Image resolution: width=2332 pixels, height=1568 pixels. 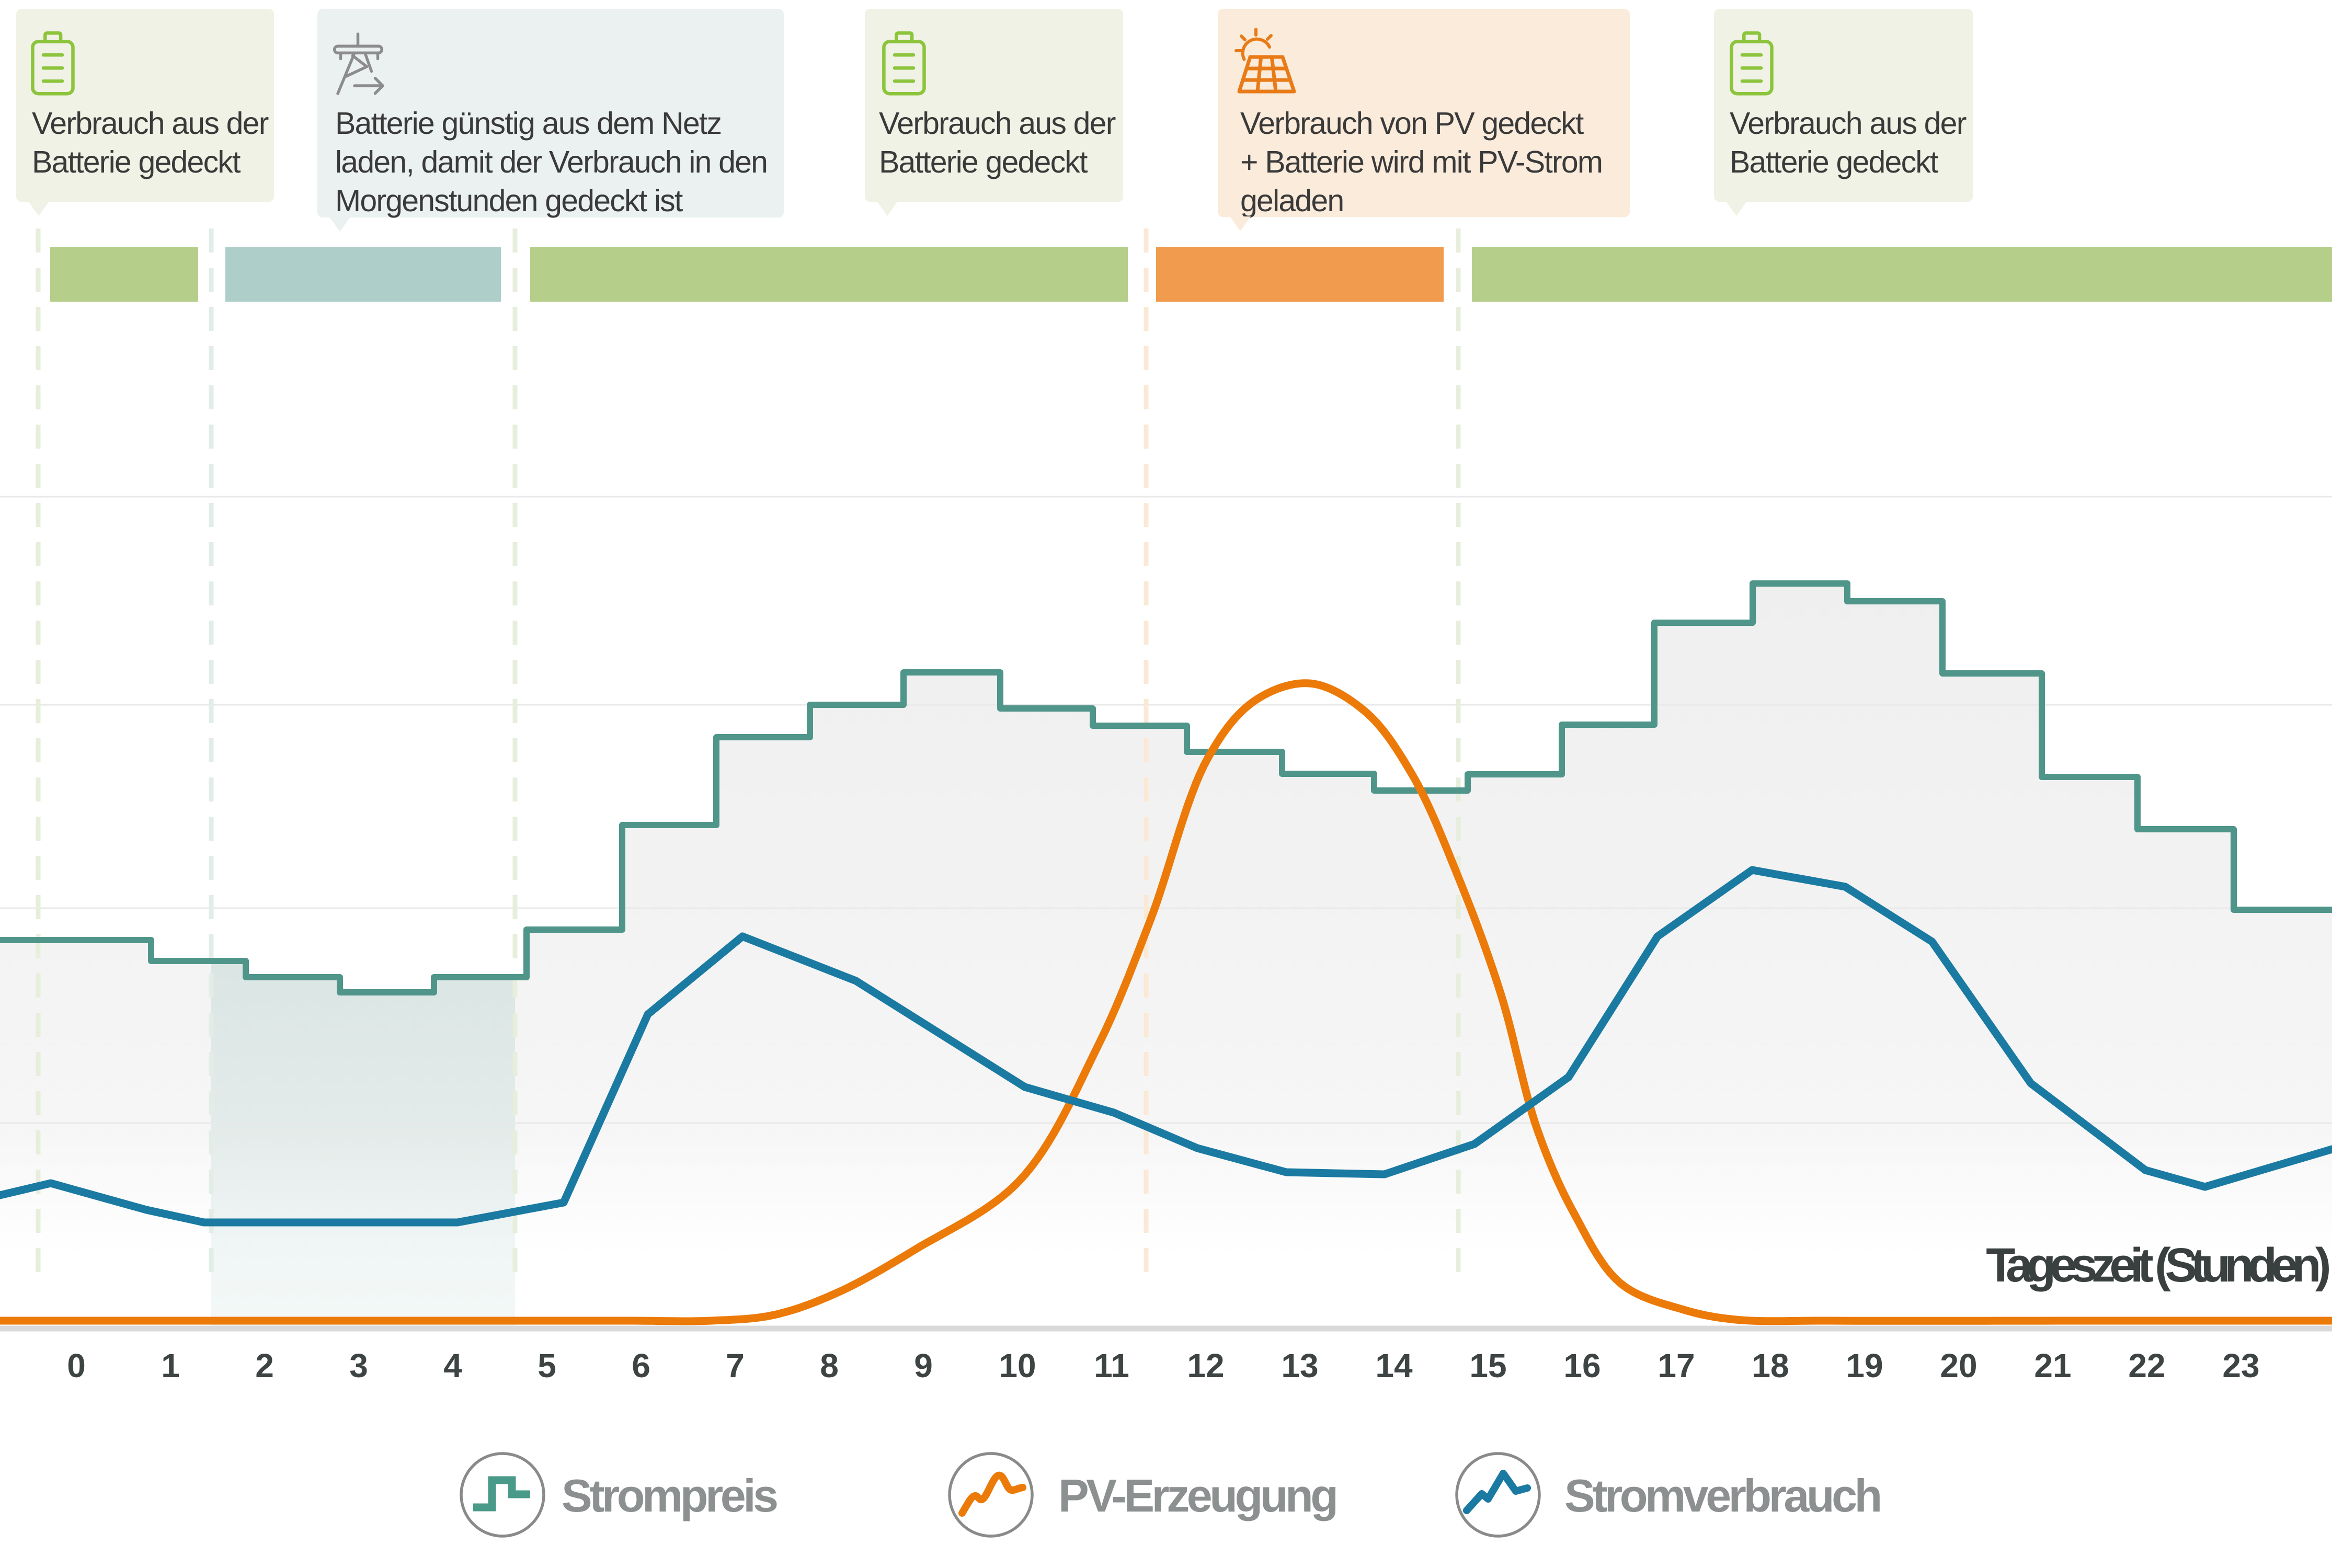 I want to click on svg-text: 22, so click(x=2146, y=1365).